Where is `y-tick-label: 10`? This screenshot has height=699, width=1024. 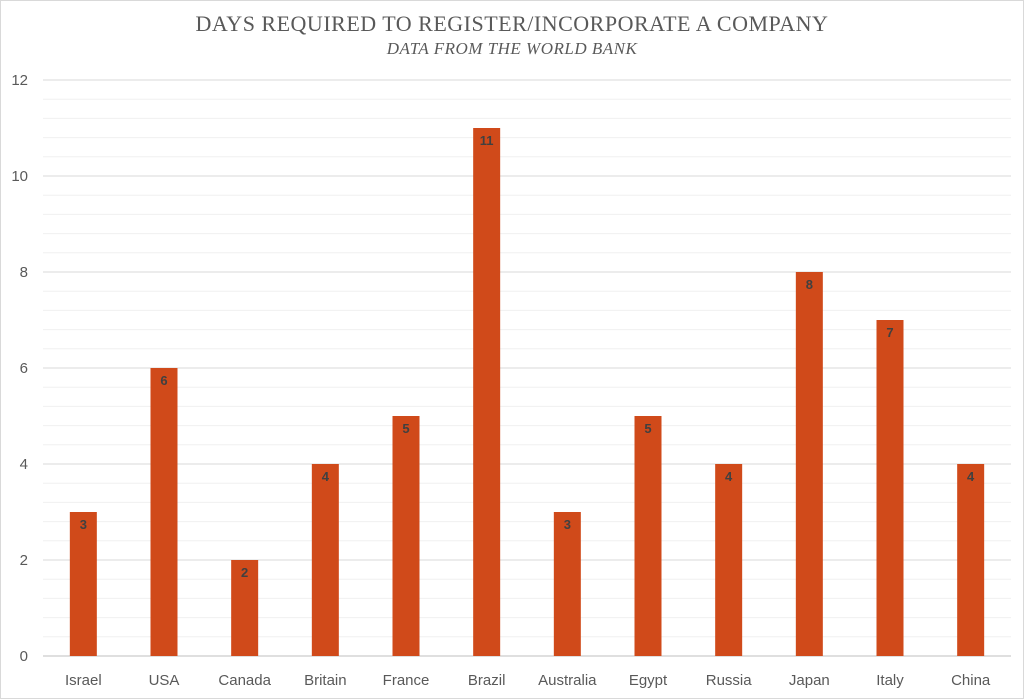
y-tick-label: 10 is located at coordinates (19, 176).